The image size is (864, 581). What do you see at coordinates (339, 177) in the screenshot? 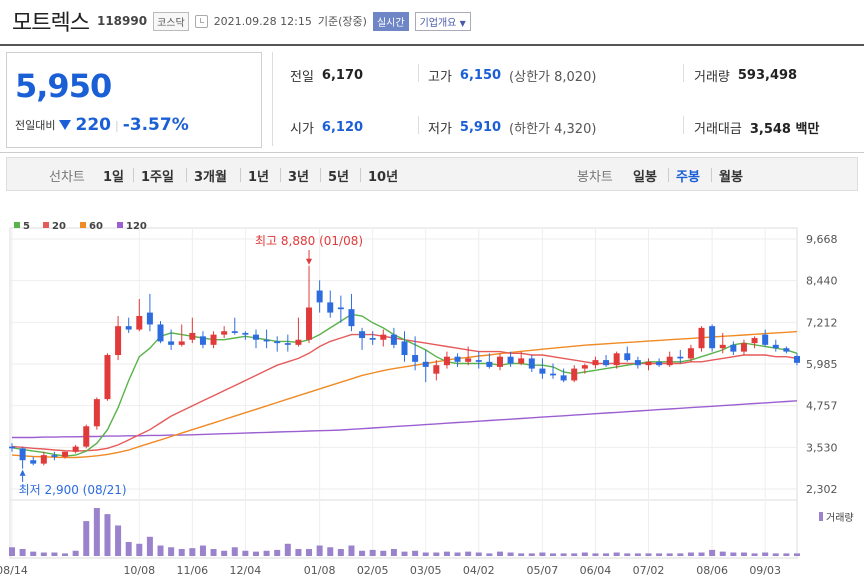
I see `tab-5y: 5년` at bounding box center [339, 177].